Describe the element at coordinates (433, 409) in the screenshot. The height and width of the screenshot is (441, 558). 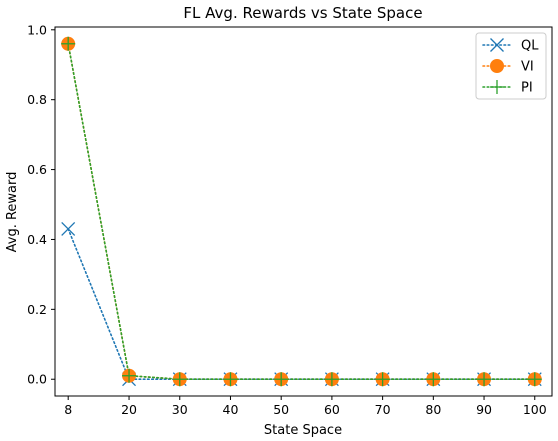
I see `x-tick-label: 80` at that location.